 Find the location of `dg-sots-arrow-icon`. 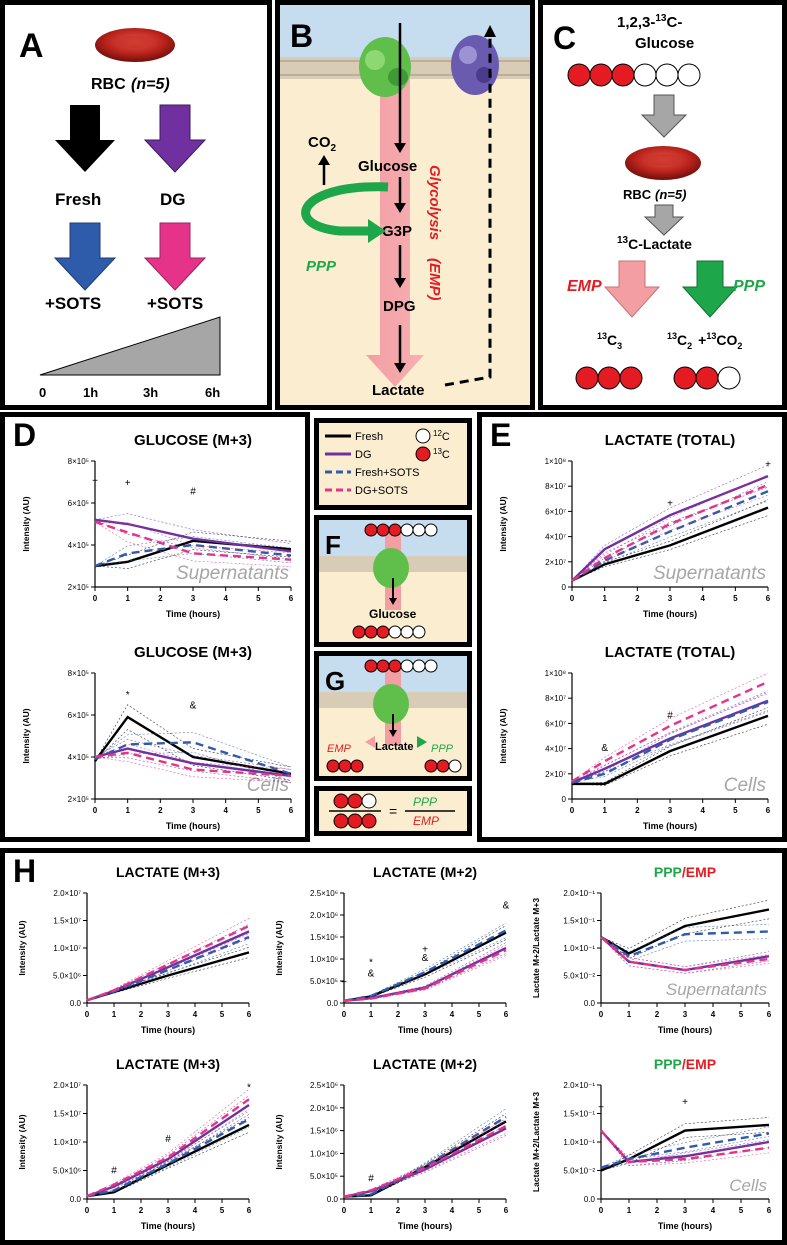

dg-sots-arrow-icon is located at coordinates (175, 256).